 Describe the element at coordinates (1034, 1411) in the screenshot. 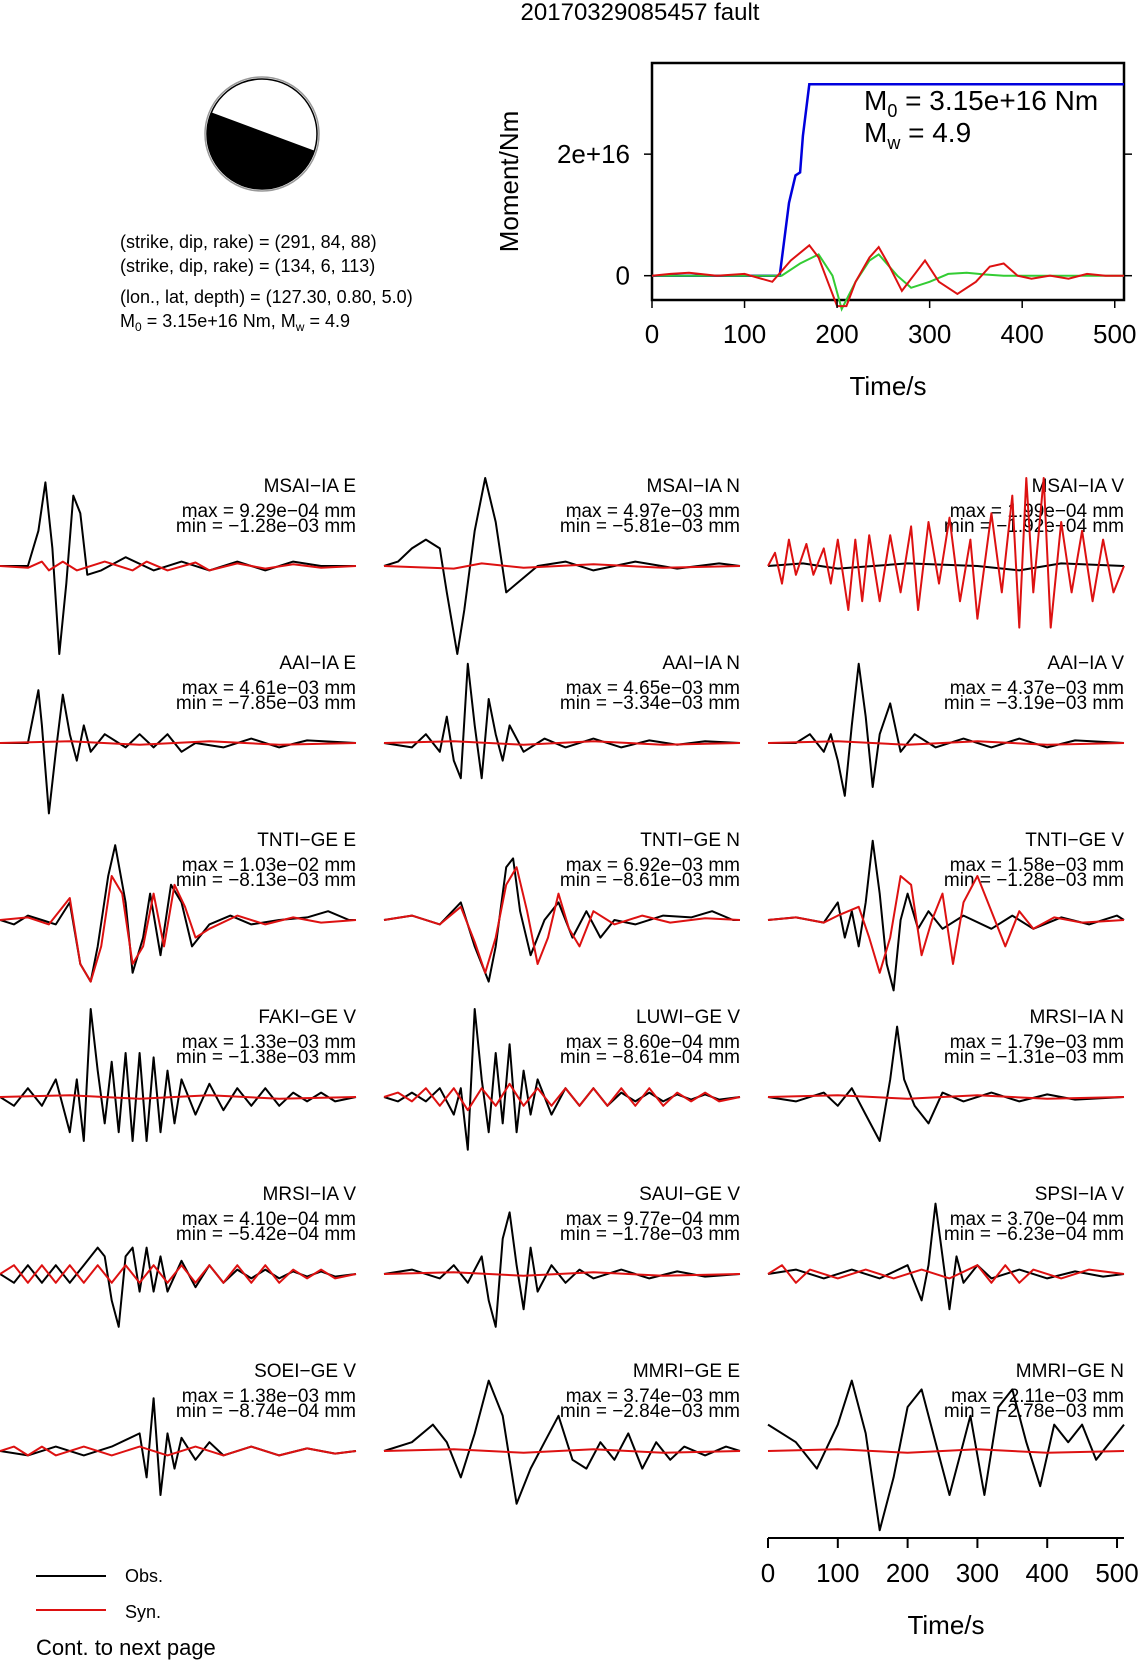

I see `panel-min-label: min = −2.78e−03 mm` at that location.